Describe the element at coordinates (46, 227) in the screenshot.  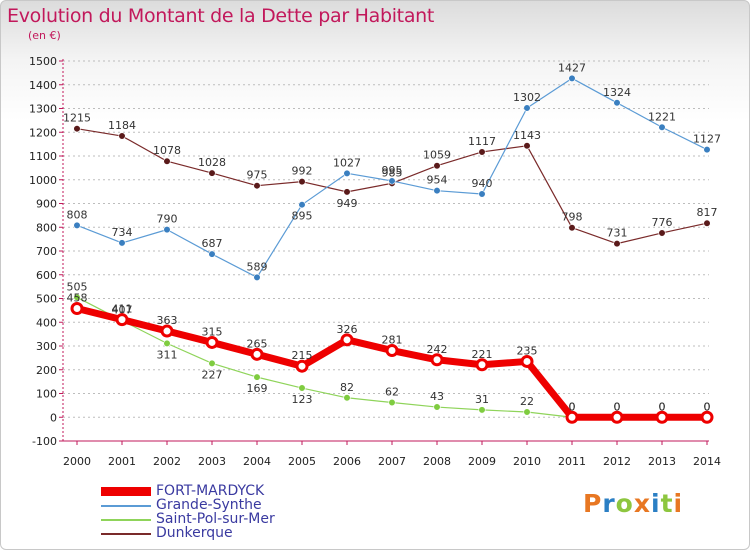
I see `y-tick-label: 800` at that location.